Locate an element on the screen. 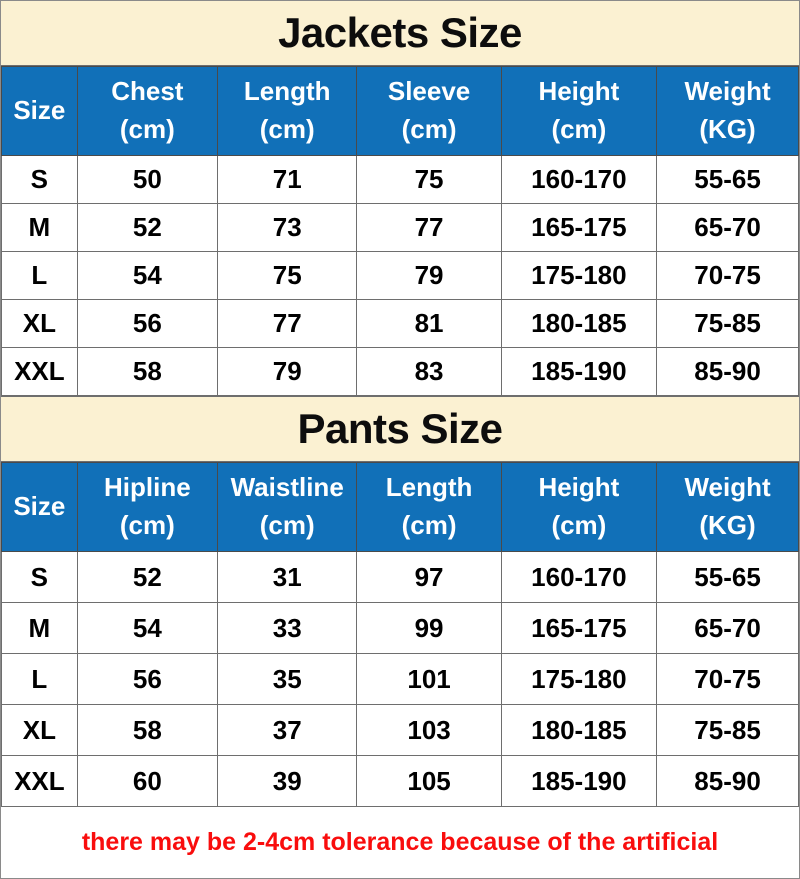 The height and width of the screenshot is (879, 800). value-cell: 39 is located at coordinates (287, 781).